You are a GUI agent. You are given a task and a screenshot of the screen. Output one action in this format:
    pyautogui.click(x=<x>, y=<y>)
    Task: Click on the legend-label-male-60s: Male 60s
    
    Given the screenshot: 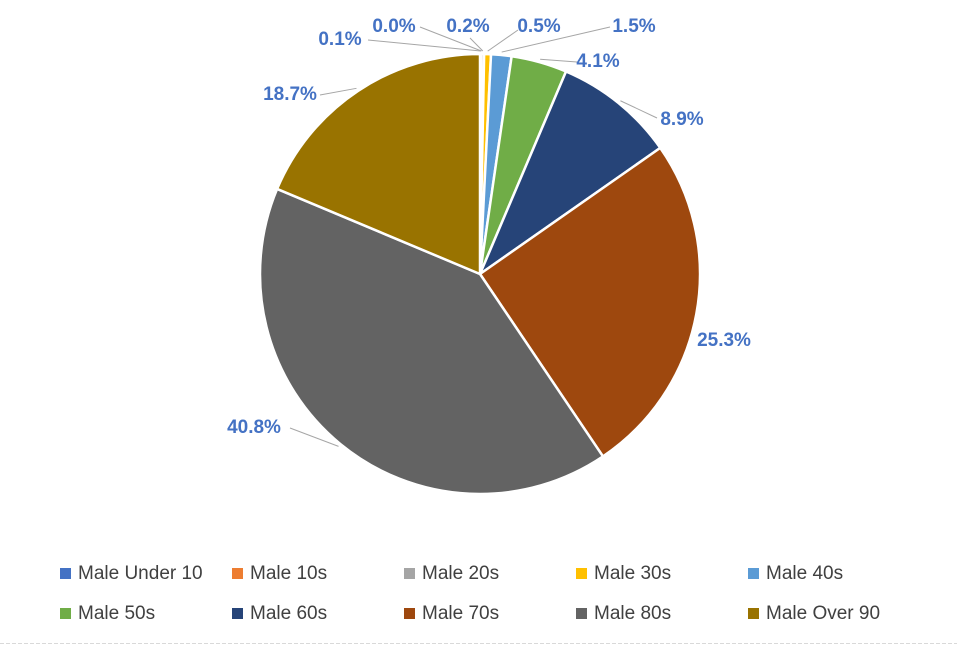 What is the action you would take?
    pyautogui.click(x=288, y=613)
    